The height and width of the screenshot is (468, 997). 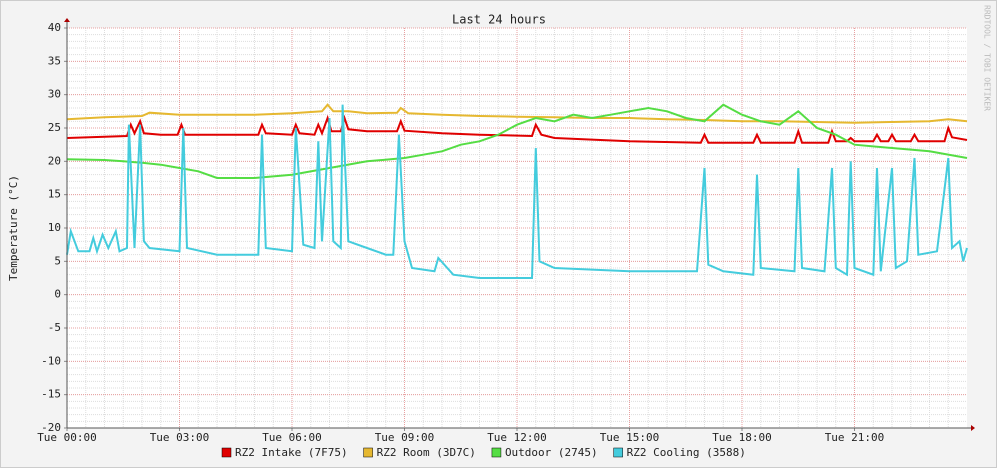 I want to click on x-tick-label: Tue 06:00, so click(x=292, y=437).